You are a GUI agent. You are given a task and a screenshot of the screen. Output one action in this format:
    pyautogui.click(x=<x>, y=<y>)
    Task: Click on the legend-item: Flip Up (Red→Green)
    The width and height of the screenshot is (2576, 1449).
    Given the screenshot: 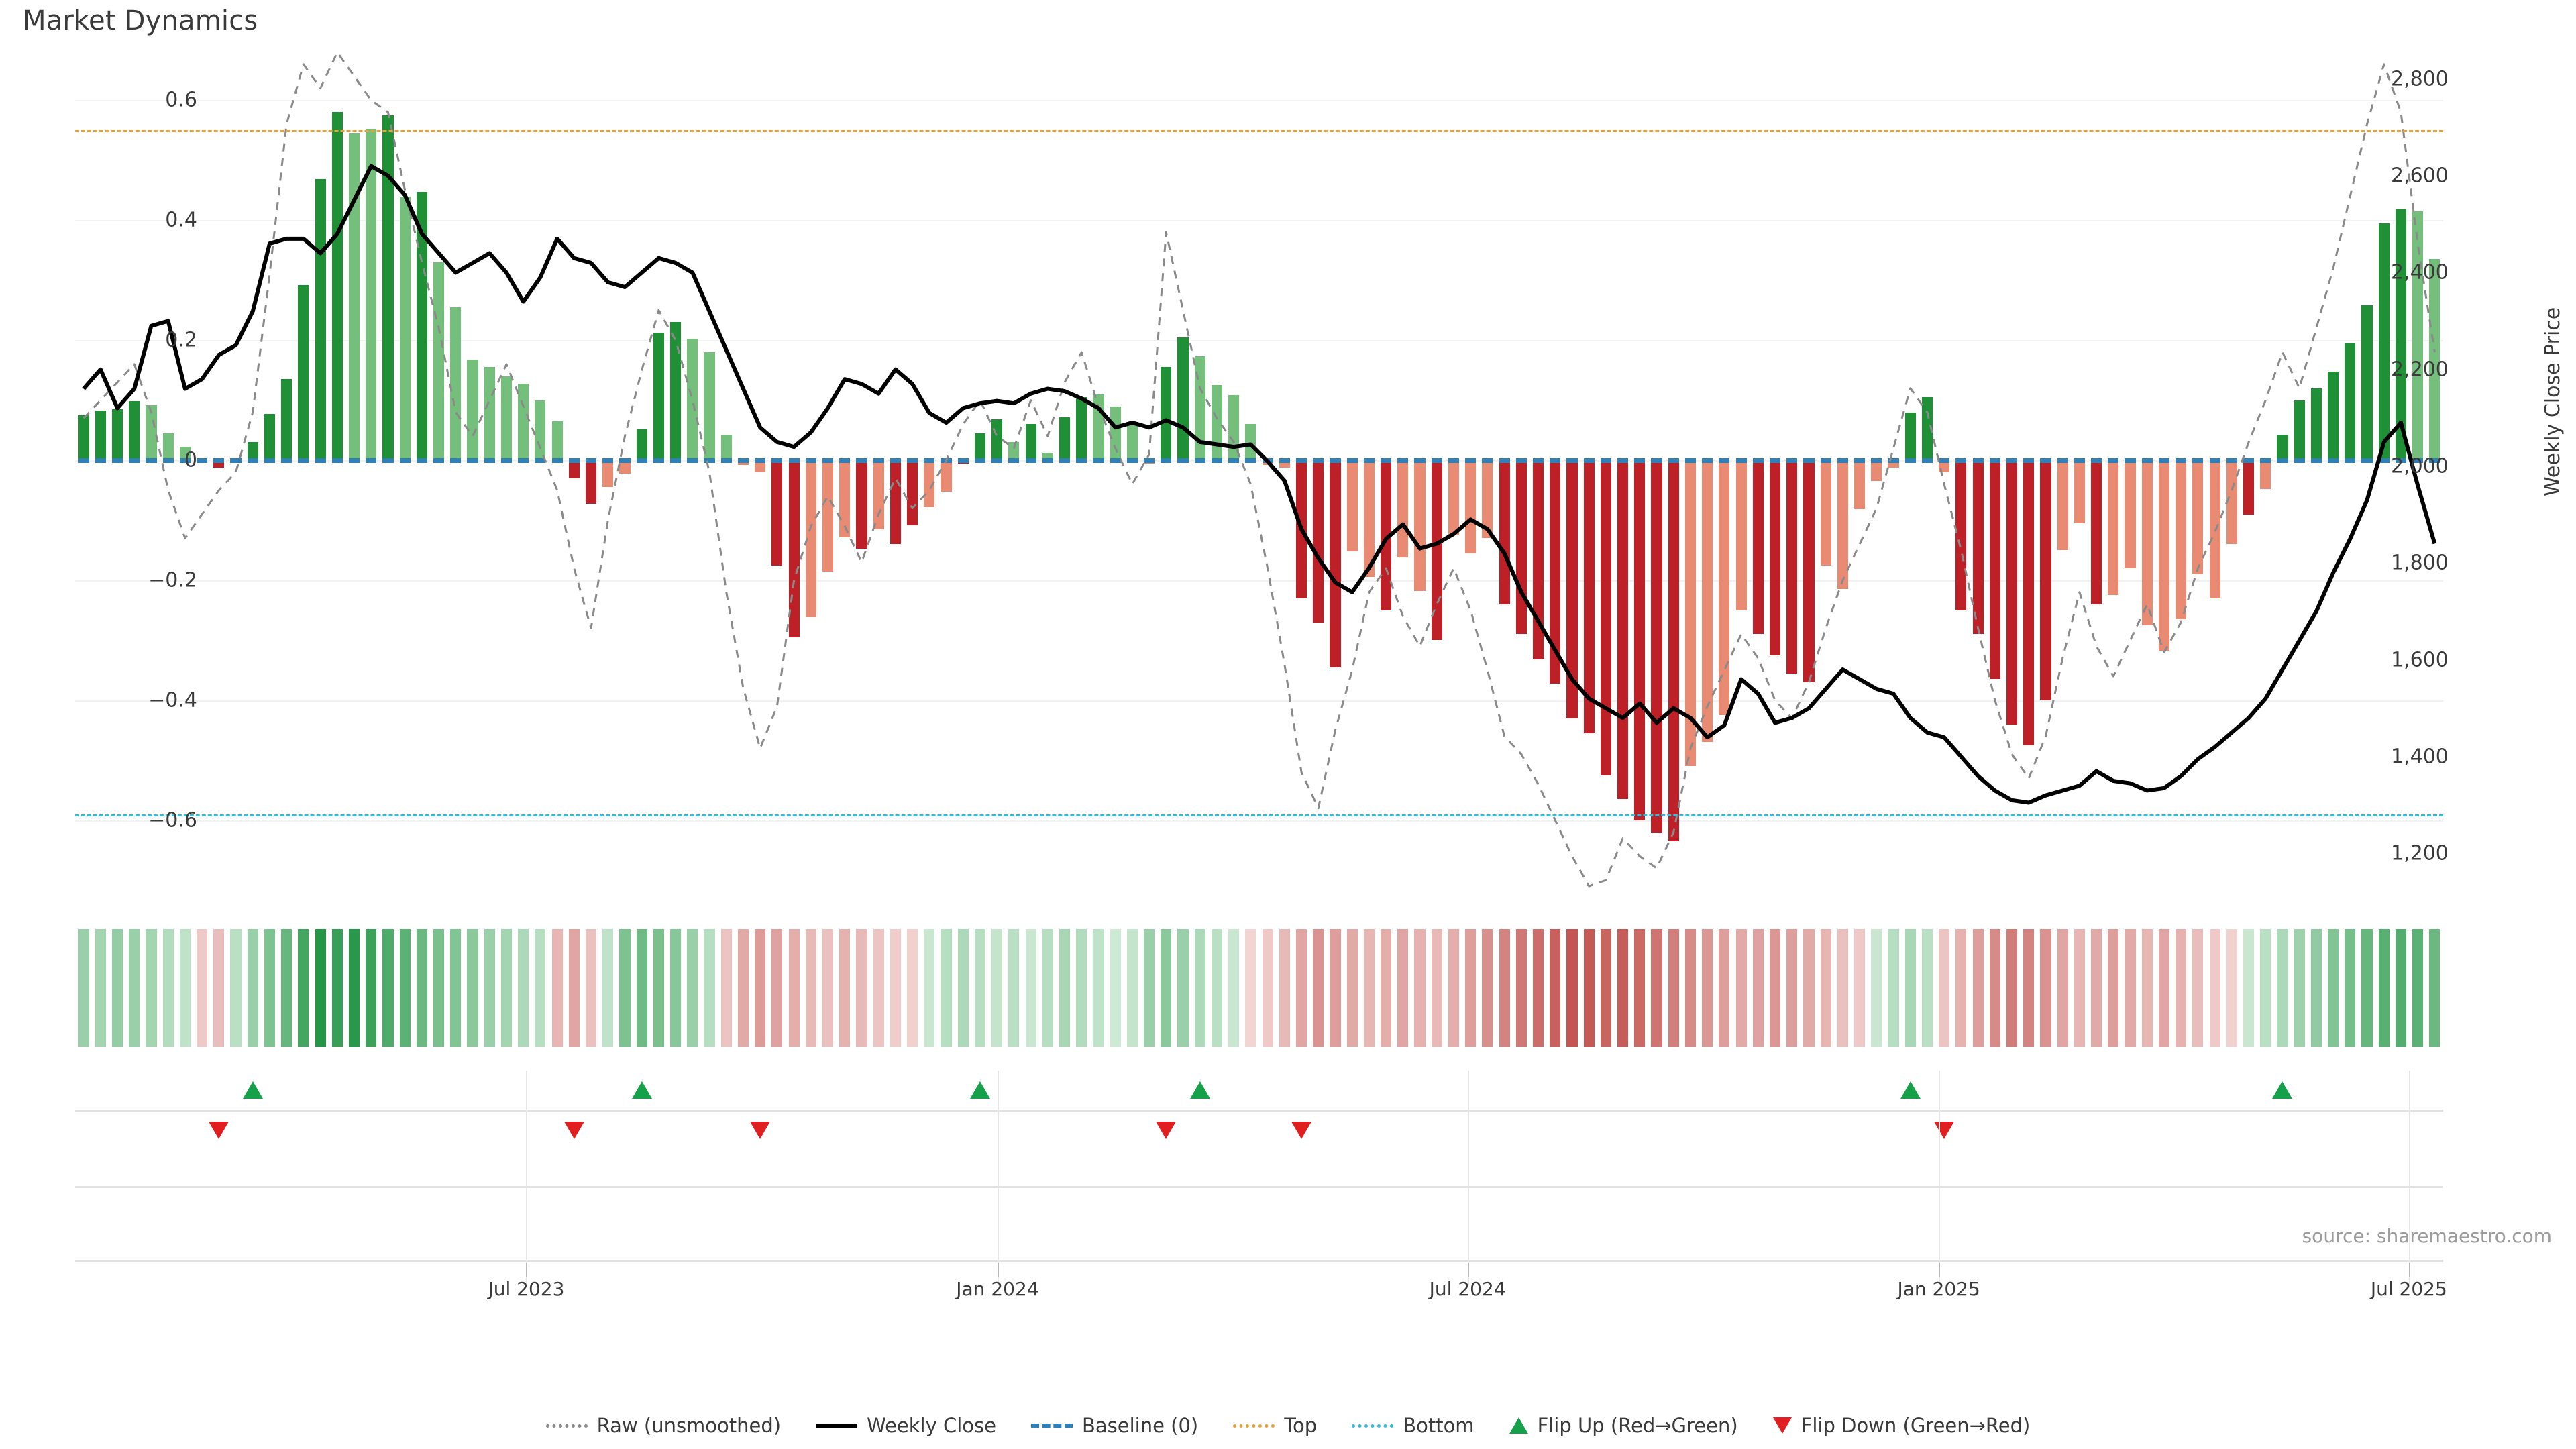 What is the action you would take?
    pyautogui.click(x=1623, y=1425)
    